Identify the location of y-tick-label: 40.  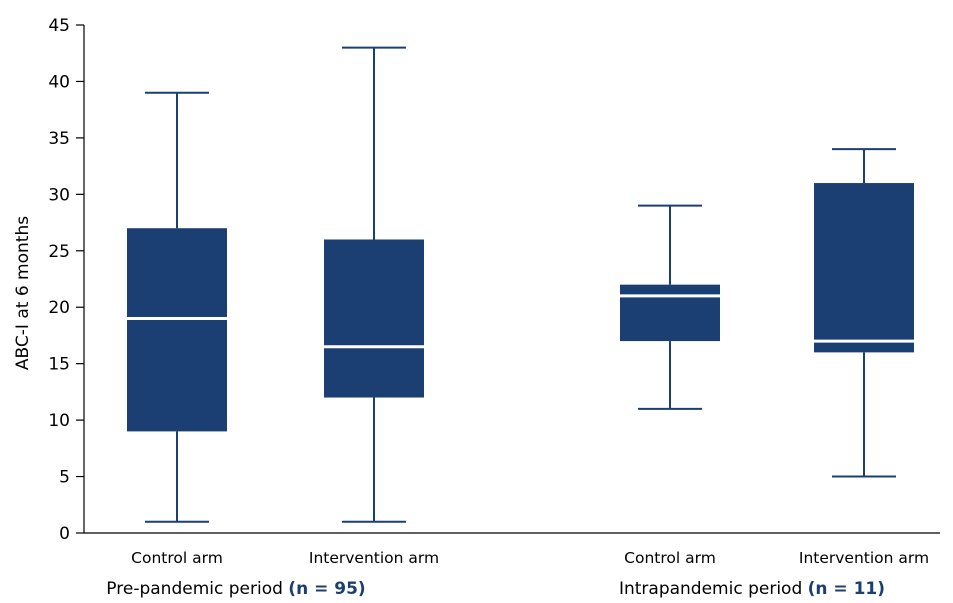
(59, 82).